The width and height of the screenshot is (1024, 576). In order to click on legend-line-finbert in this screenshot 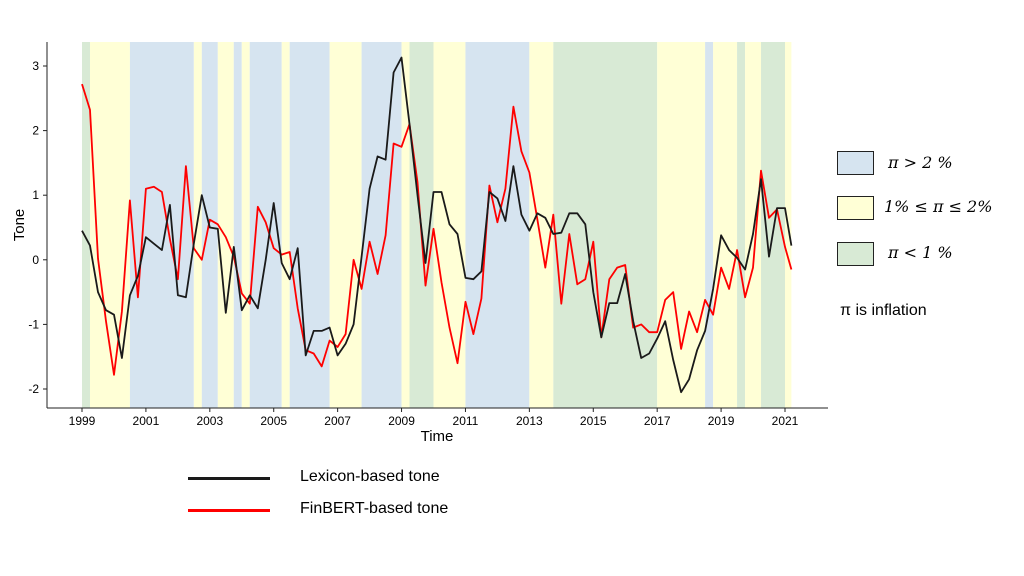, I will do `click(229, 510)`.